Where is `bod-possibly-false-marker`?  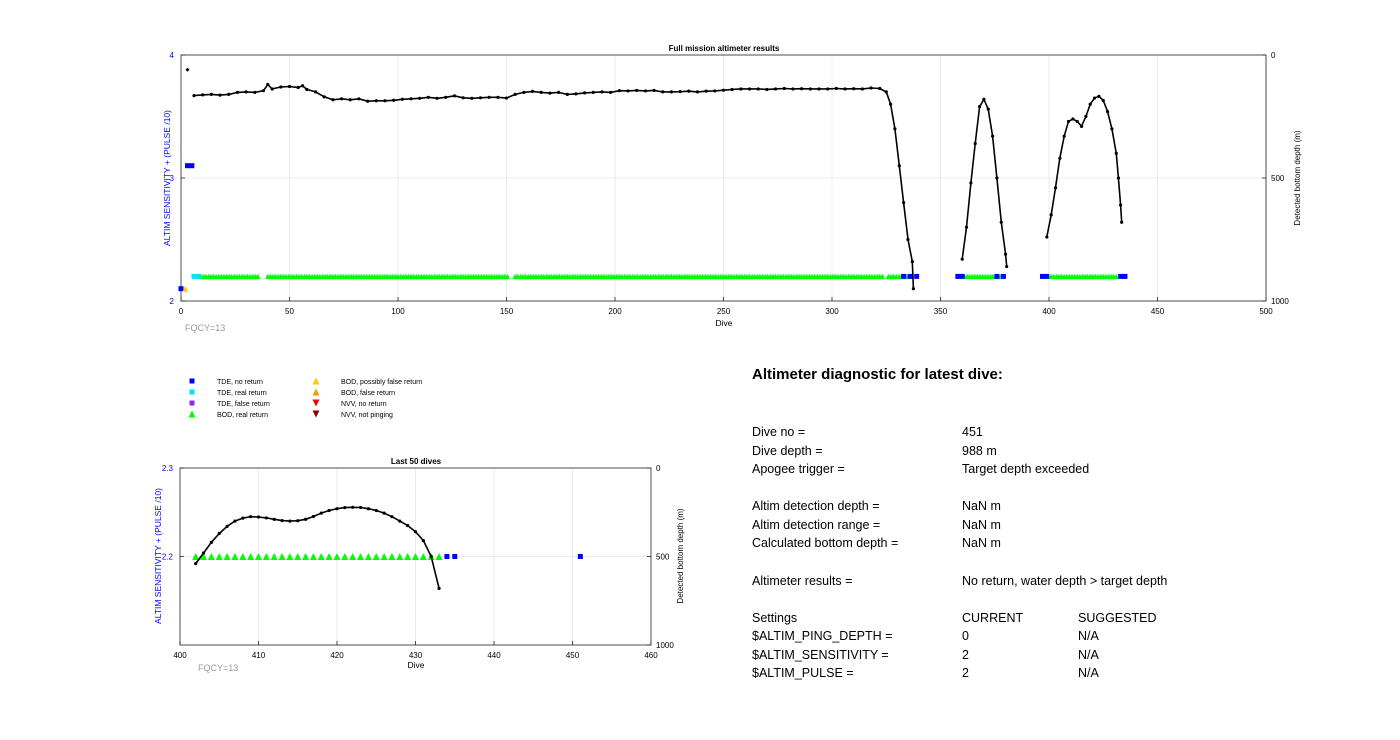 bod-possibly-false-marker is located at coordinates (185, 288).